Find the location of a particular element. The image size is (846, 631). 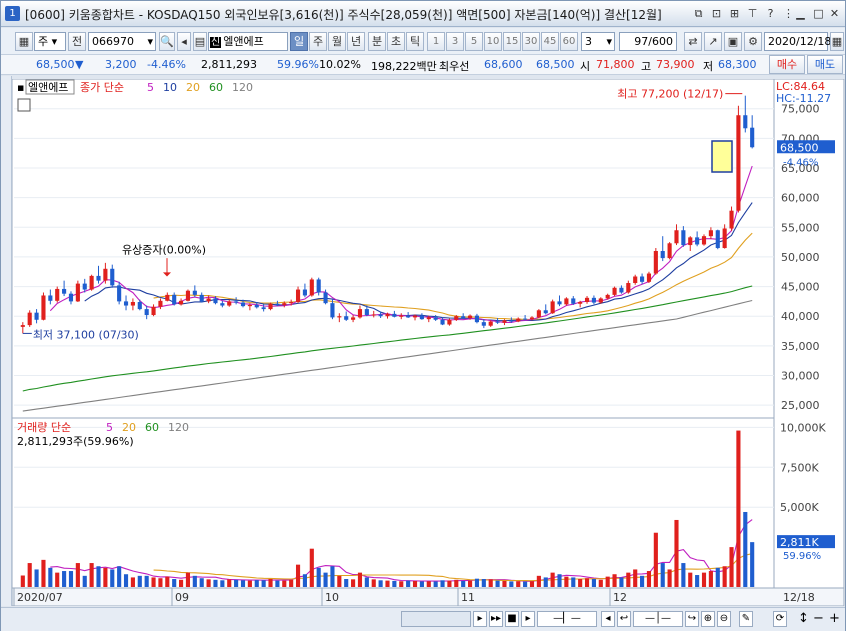

play-icon: ▸ is located at coordinates (480, 619).